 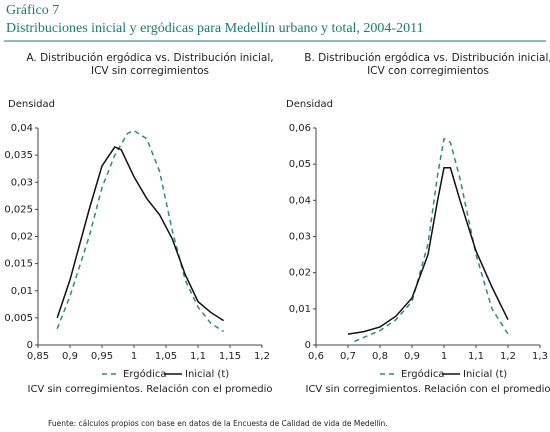 What do you see at coordinates (102, 356) in the screenshot?
I see `x-tick-label: 0,95` at bounding box center [102, 356].